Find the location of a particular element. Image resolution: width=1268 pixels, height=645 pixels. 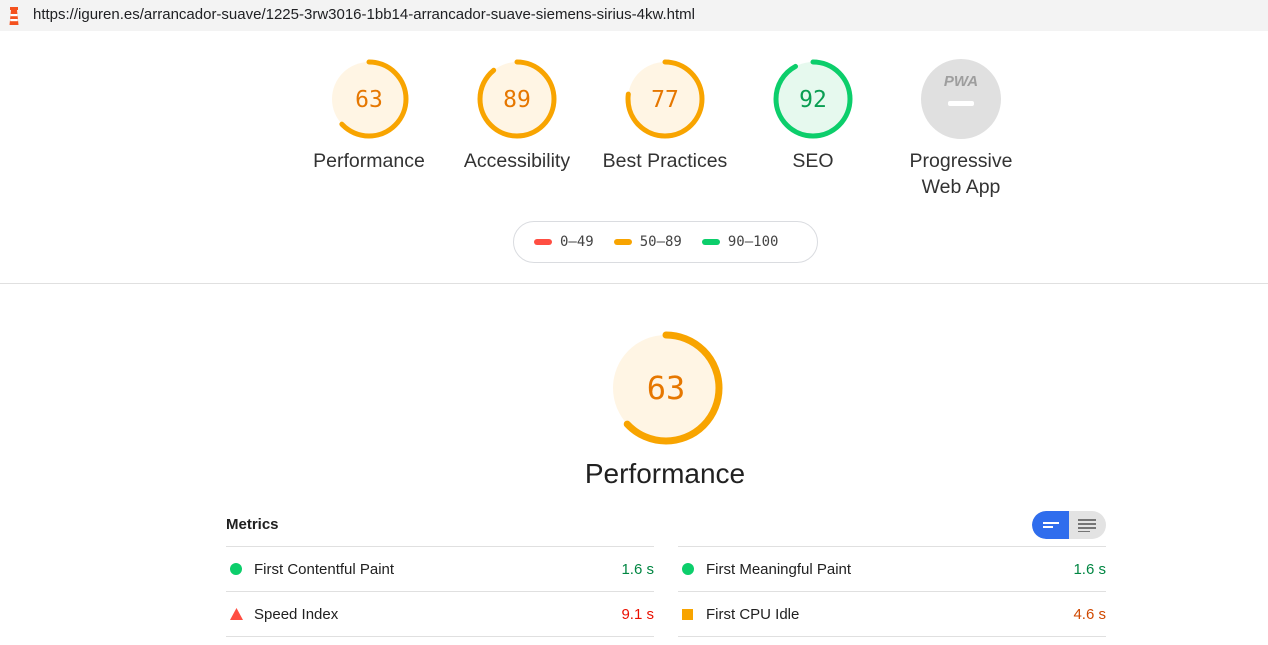

performance-title: Performance is located at coordinates (665, 473).